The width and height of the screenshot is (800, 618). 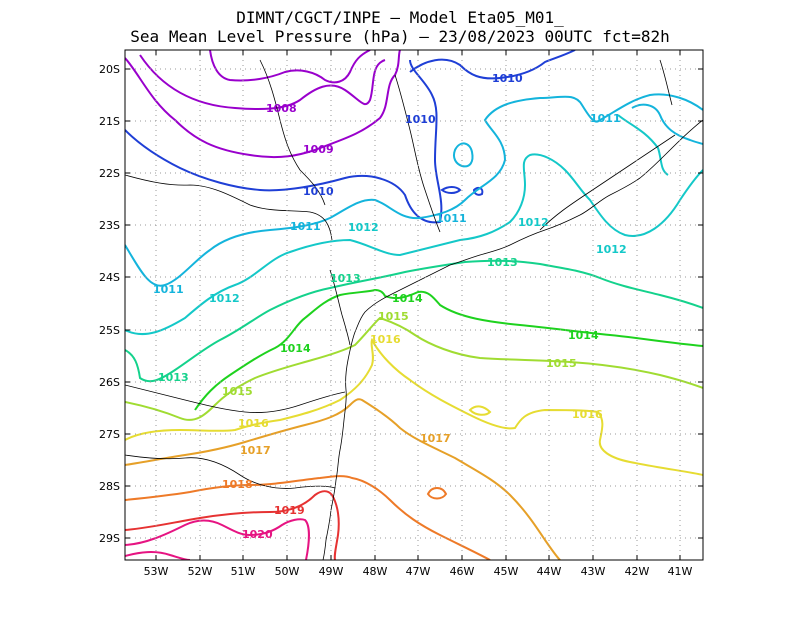 What do you see at coordinates (331, 571) in the screenshot?
I see `lon-label: 49W` at bounding box center [331, 571].